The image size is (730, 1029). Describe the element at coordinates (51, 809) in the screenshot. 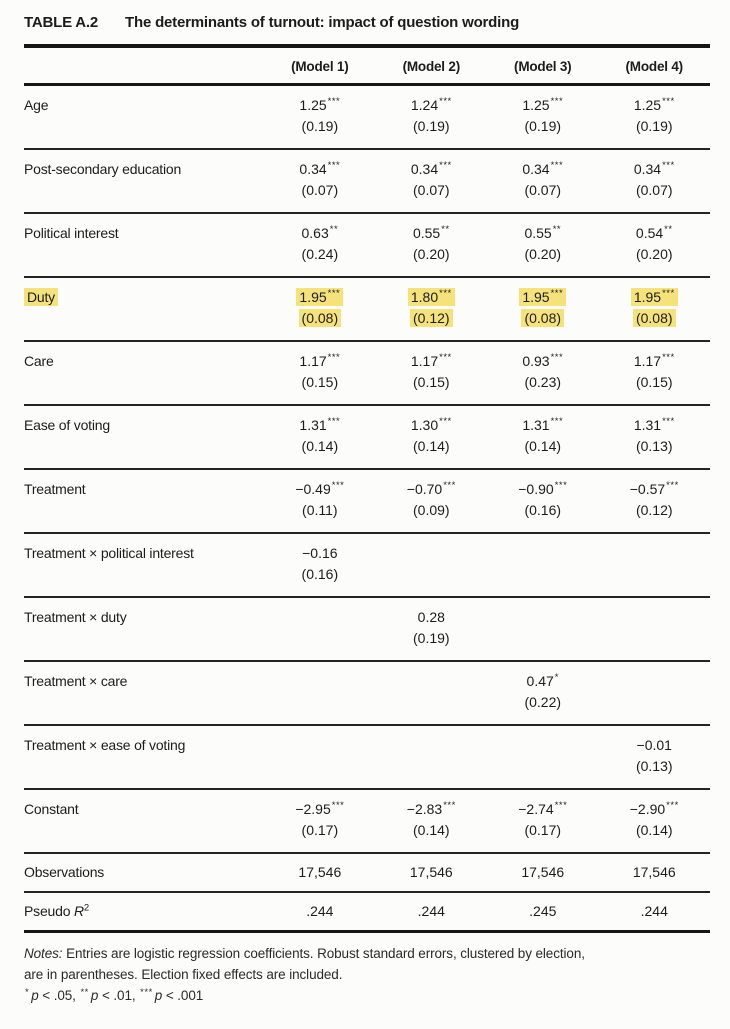

I see `row-label-text: Constant` at that location.